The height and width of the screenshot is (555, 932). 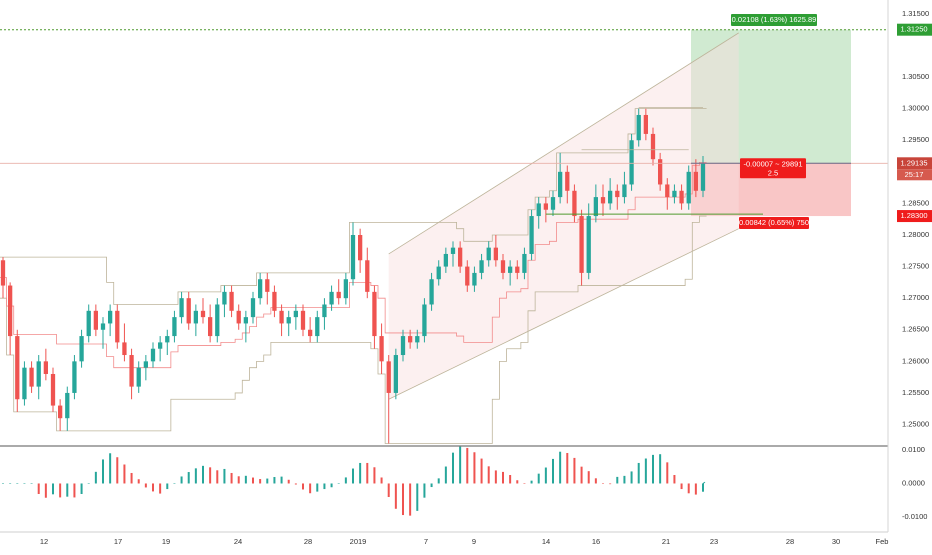 I want to click on time-tick-label: 16, so click(x=596, y=541).